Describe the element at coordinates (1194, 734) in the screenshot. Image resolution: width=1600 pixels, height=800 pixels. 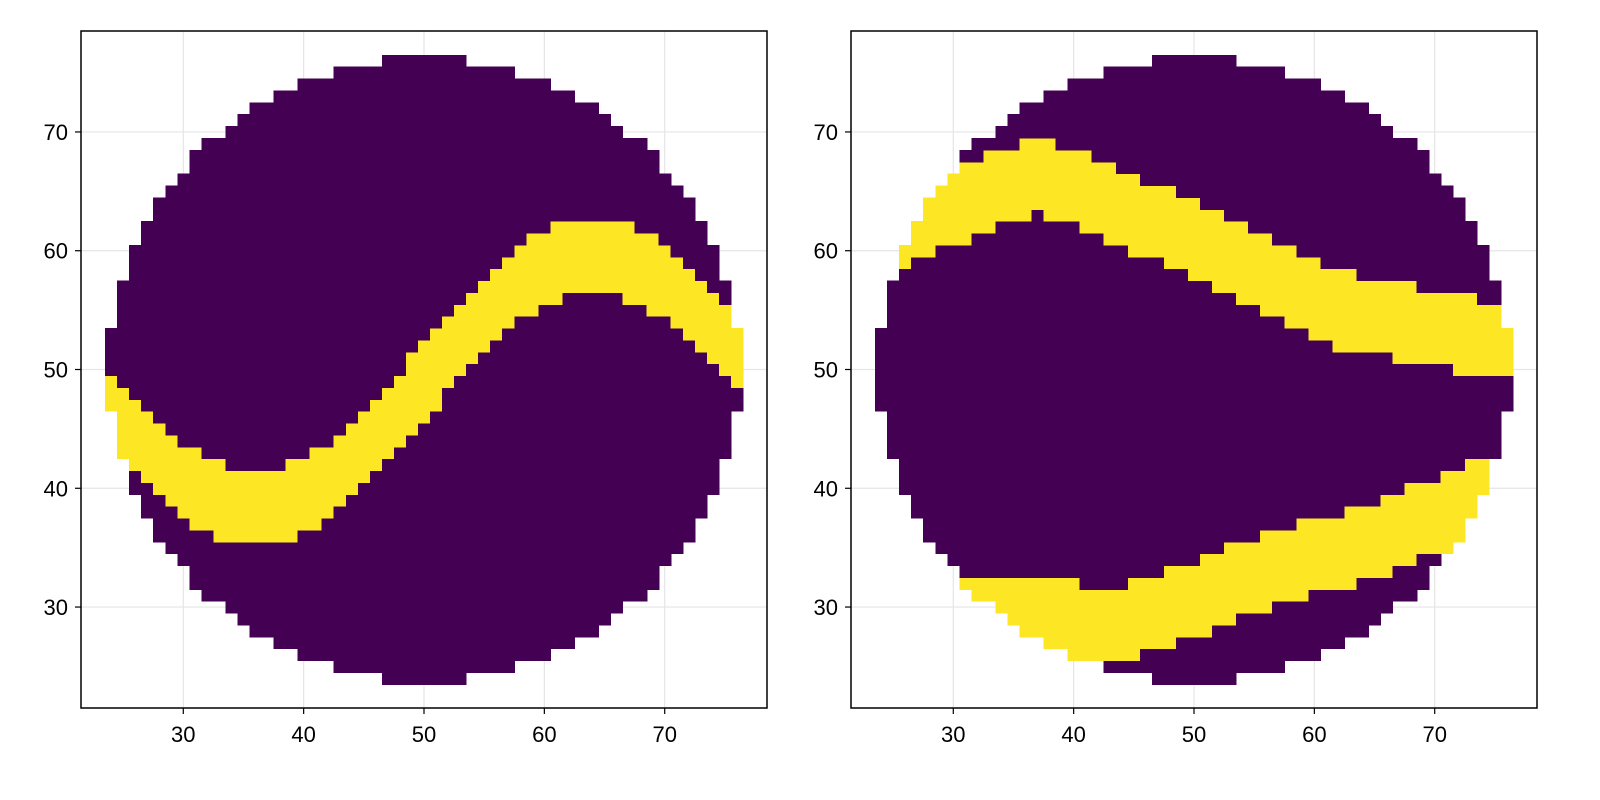
I see `x-tick-label: 50` at that location.